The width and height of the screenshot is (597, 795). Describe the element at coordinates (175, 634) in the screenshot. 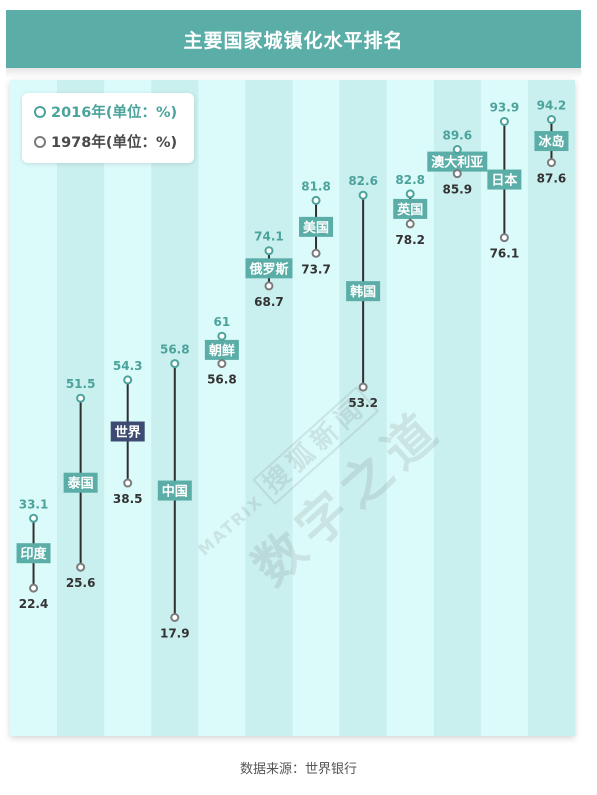

I see `value-label-1978: 17.9` at that location.